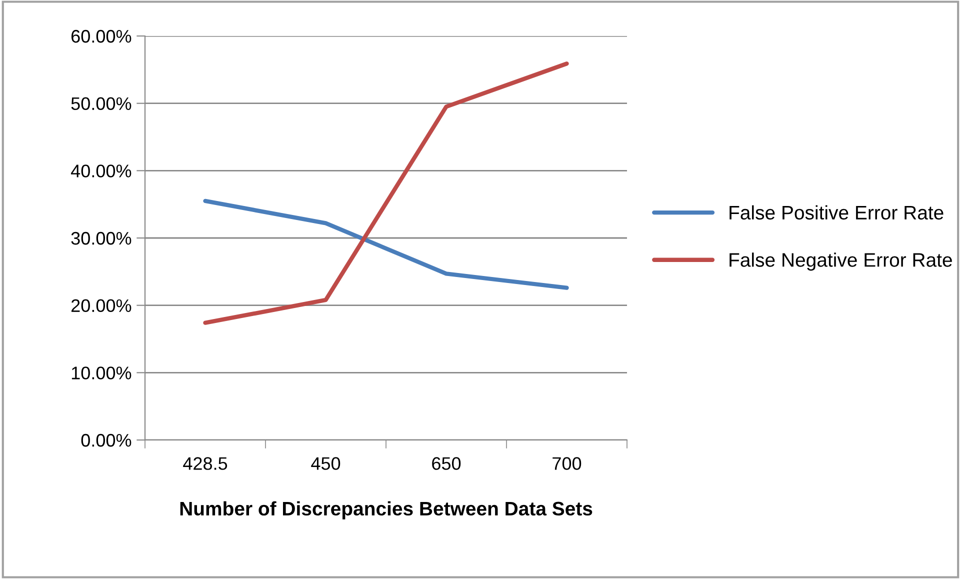 The width and height of the screenshot is (961, 579). What do you see at coordinates (386, 244) in the screenshot?
I see `line-series` at bounding box center [386, 244].